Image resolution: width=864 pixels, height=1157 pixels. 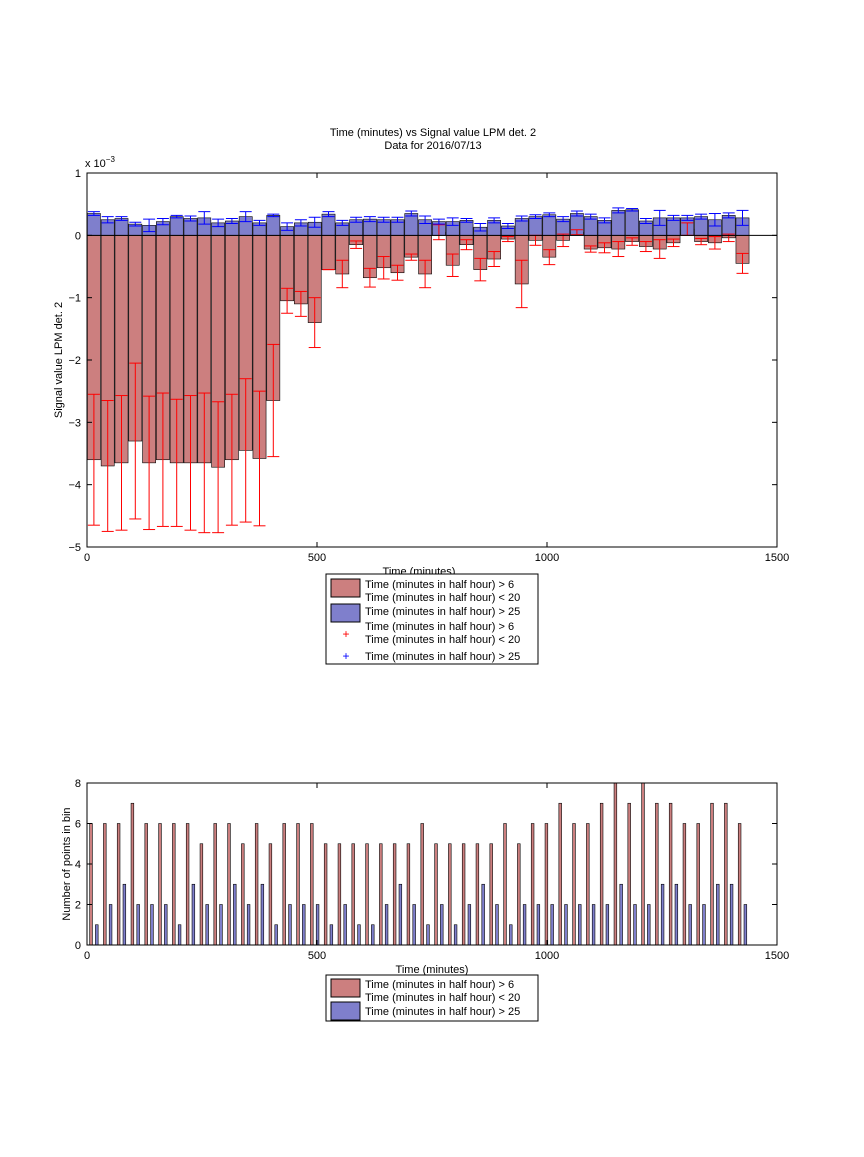 I want to click on count-plot-area, so click(x=418, y=864).